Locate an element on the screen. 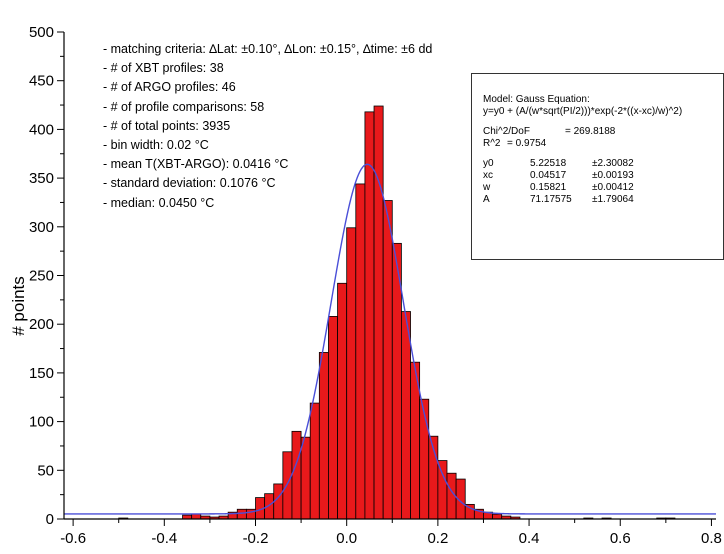 Image resolution: width=724 pixels, height=554 pixels. chi-value: = 269.8188 is located at coordinates (590, 131).